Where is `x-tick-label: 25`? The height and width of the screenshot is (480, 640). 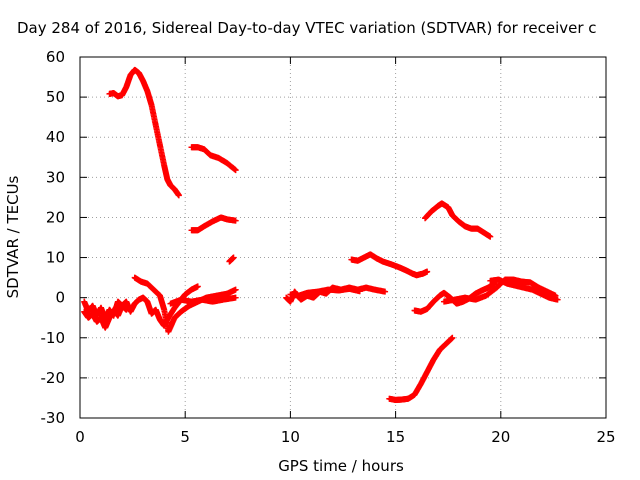 x-tick-label: 25 is located at coordinates (605, 437).